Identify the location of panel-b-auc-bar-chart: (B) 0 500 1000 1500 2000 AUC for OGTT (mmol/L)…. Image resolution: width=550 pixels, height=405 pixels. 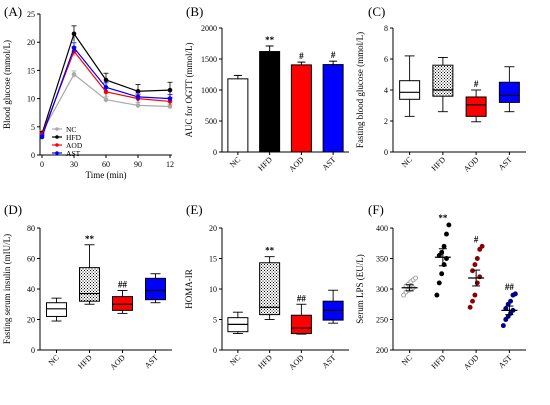
(266, 89).